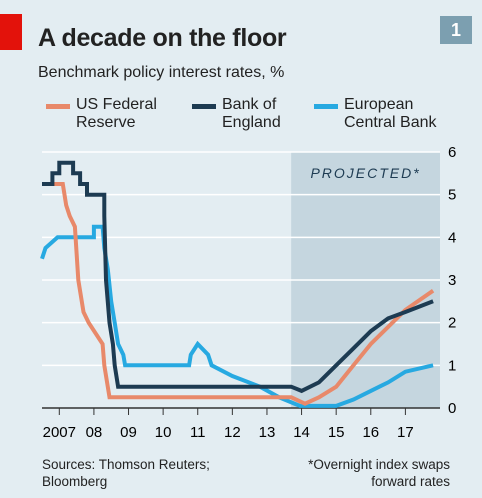 This screenshot has height=498, width=482. Describe the element at coordinates (11, 32) in the screenshot. I see `red-tag` at that location.